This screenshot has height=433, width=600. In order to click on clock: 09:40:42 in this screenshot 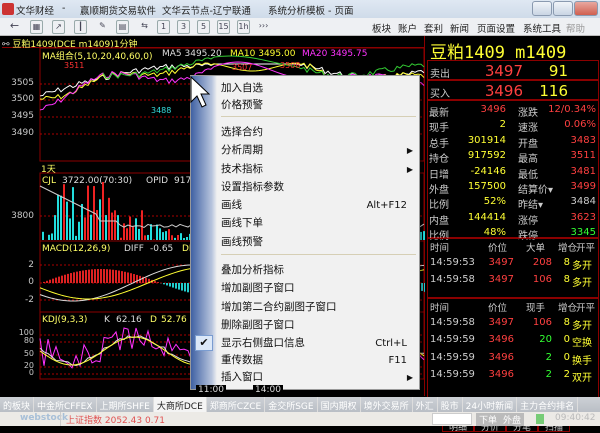, I will do `click(575, 418)`.